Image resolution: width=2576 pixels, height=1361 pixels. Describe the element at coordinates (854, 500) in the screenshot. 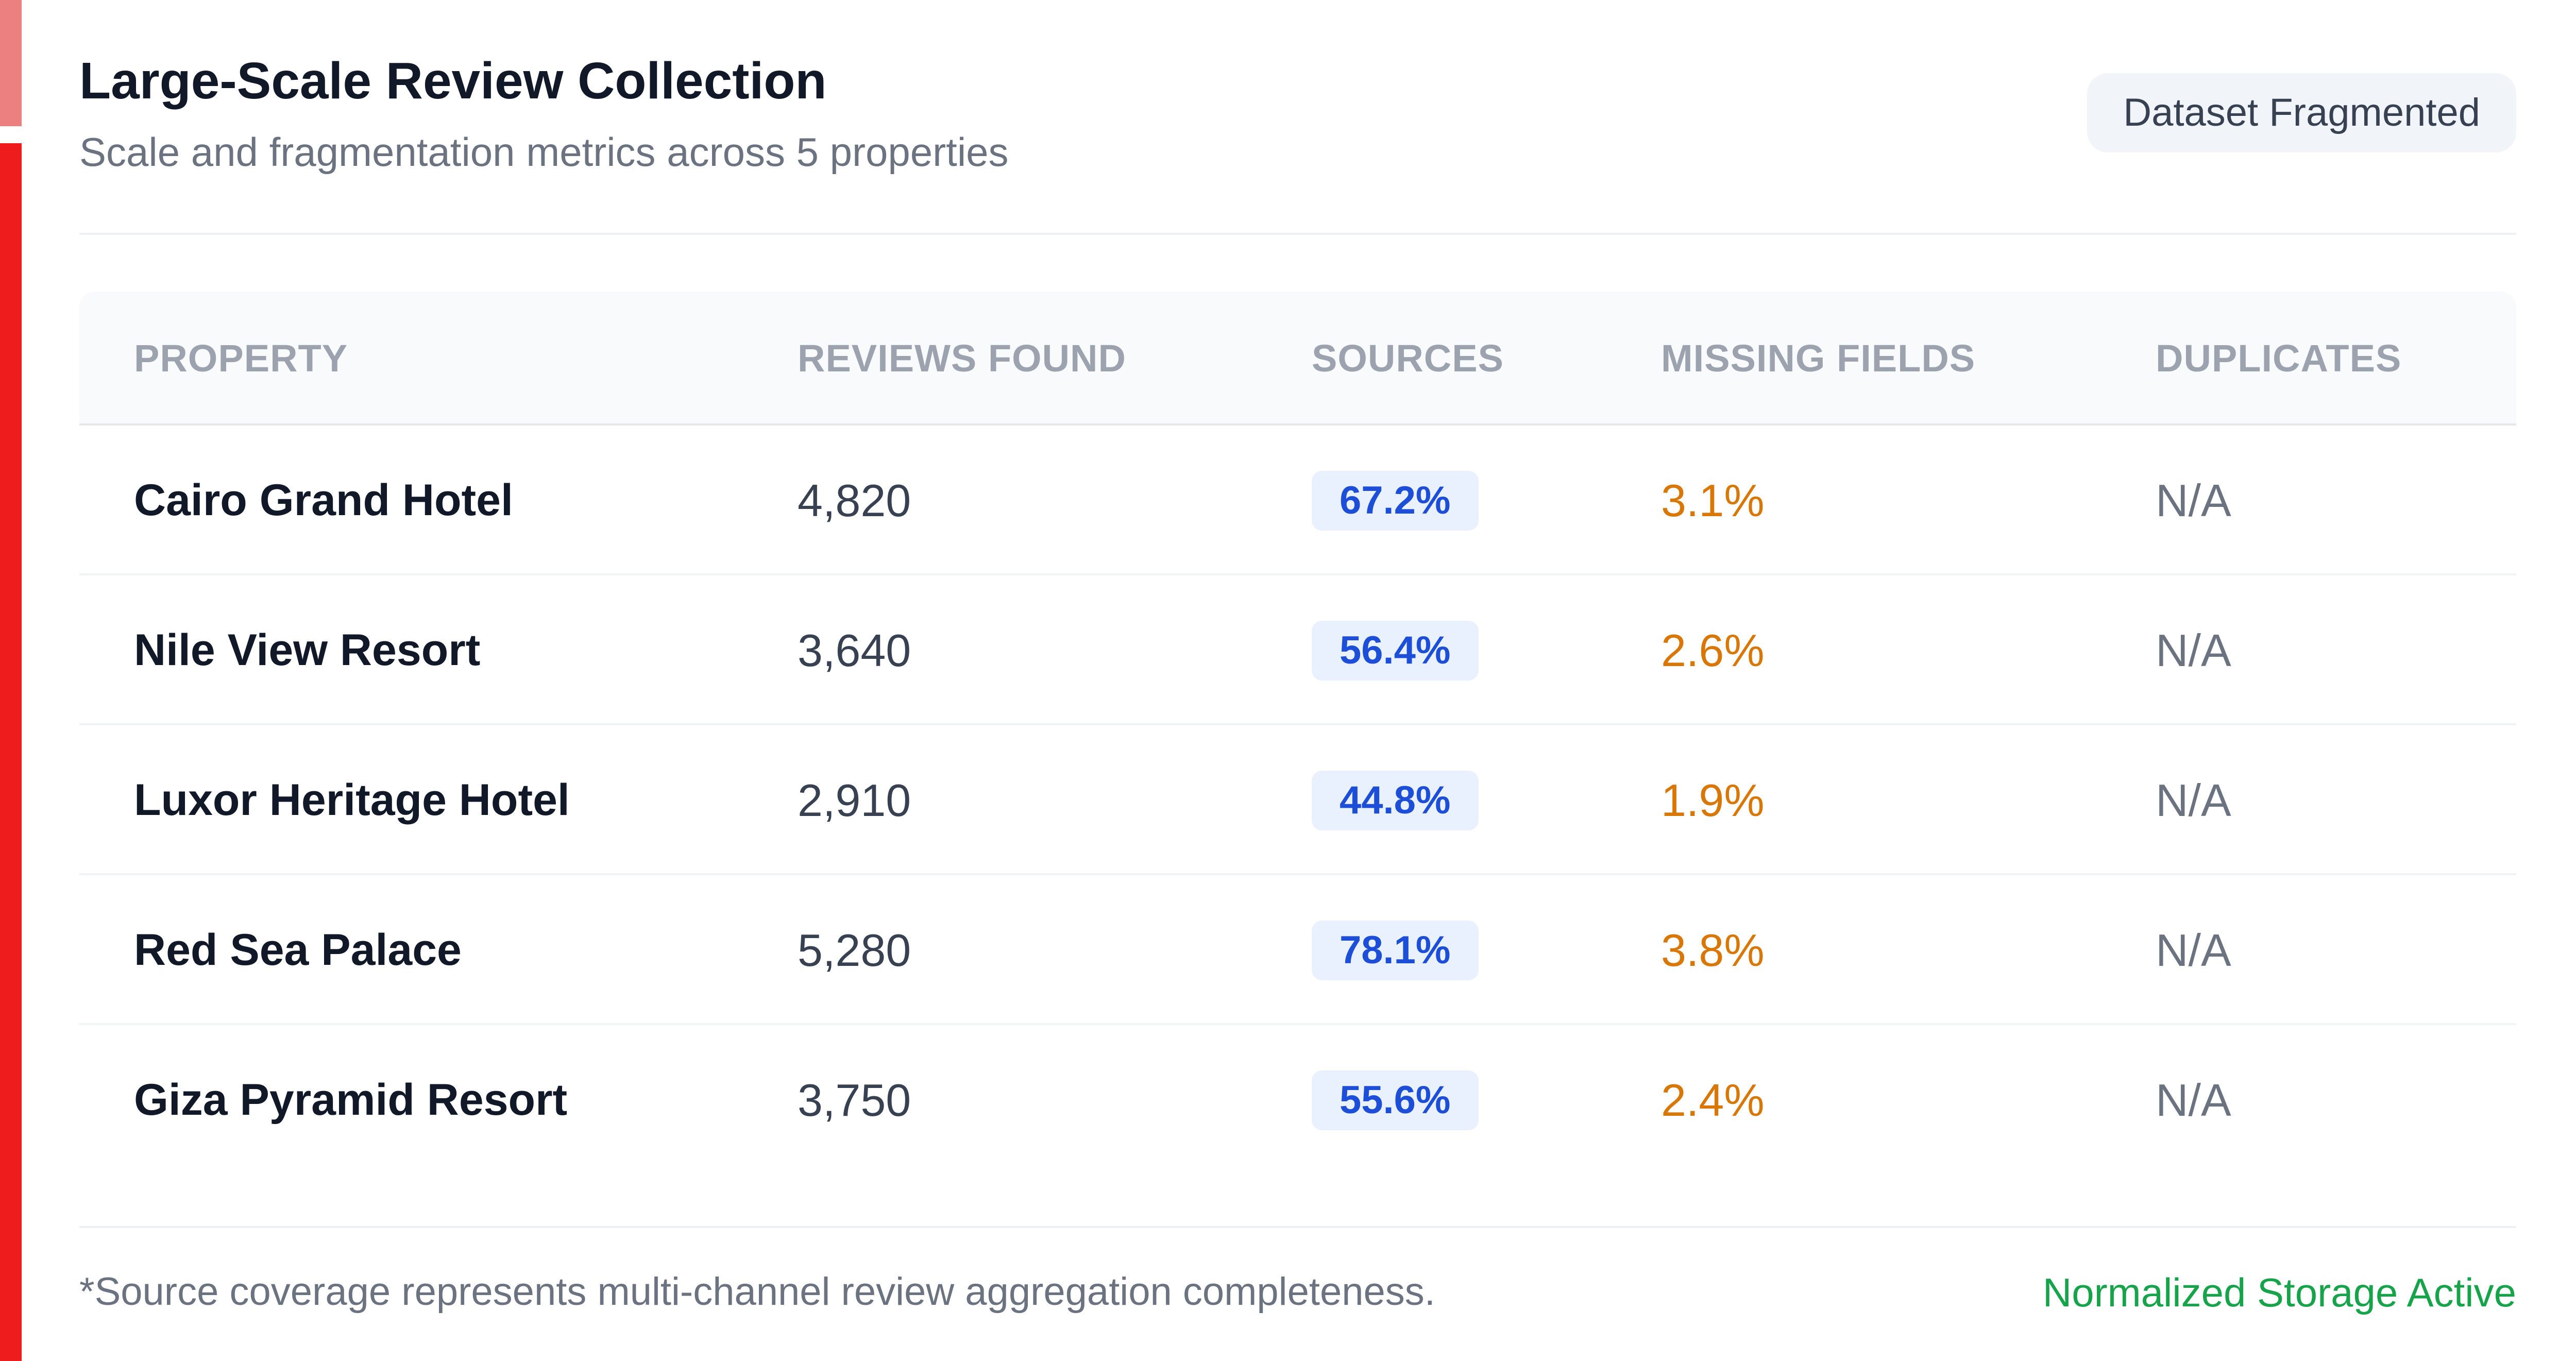

I see `reviews-found-value: 4,820` at that location.